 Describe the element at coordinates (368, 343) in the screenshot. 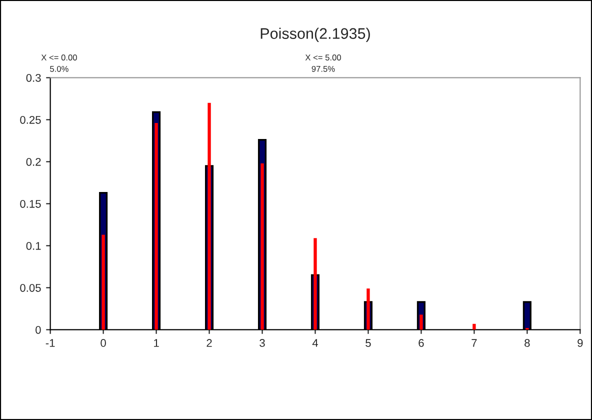

I see `x-tick-label: 5` at that location.